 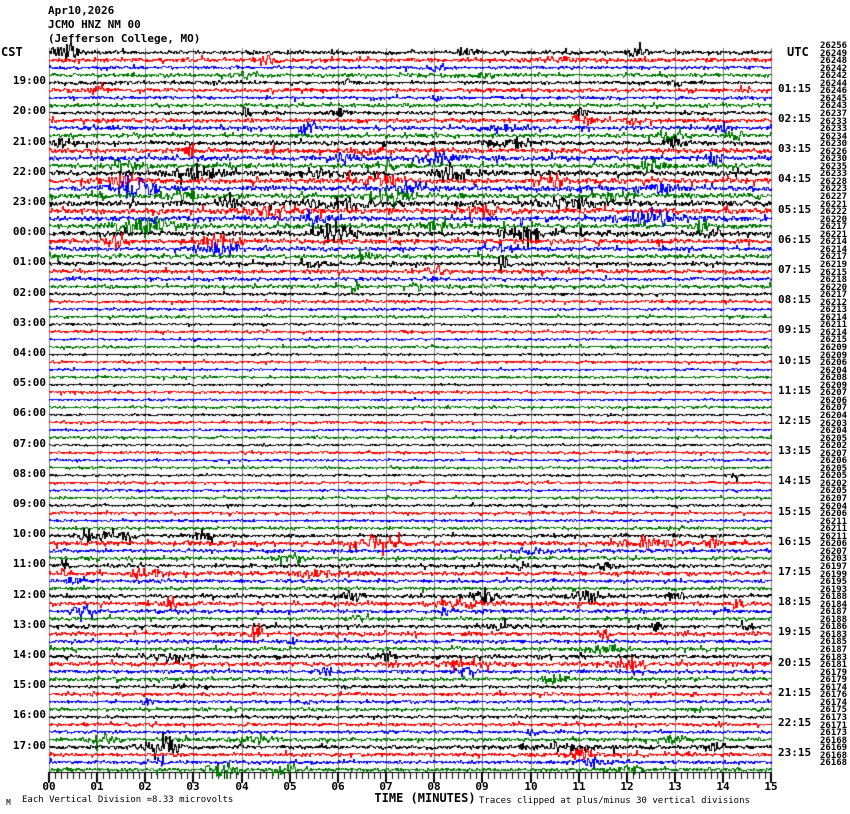 What do you see at coordinates (834, 702) in the screenshot?
I see `edge-number: 26174` at bounding box center [834, 702].